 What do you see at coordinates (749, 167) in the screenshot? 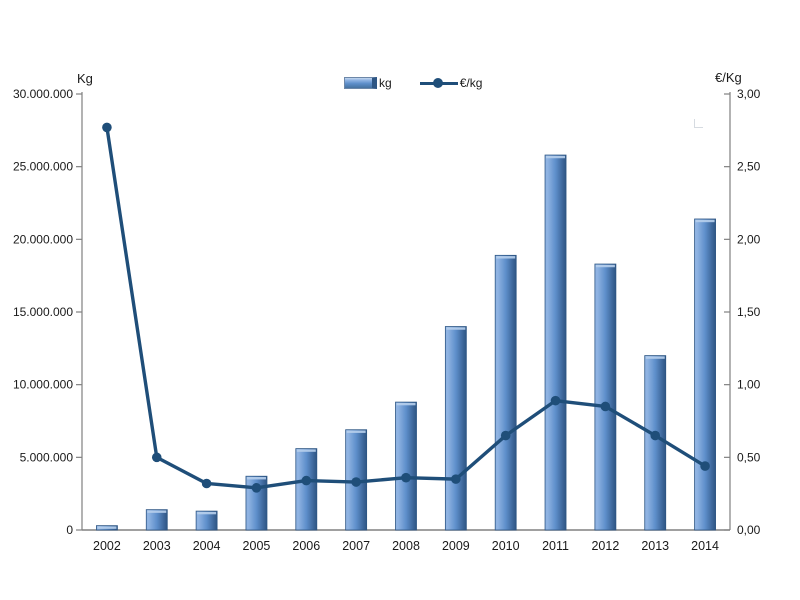
I see `y-axis-right-tick-label: 2,50` at bounding box center [749, 167].